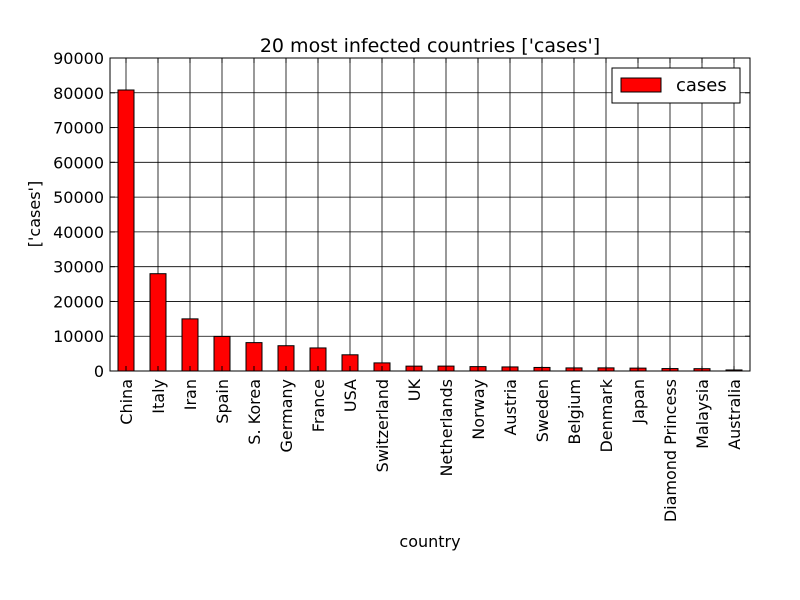  I want to click on x-tick-label: Belgium, so click(574, 412).